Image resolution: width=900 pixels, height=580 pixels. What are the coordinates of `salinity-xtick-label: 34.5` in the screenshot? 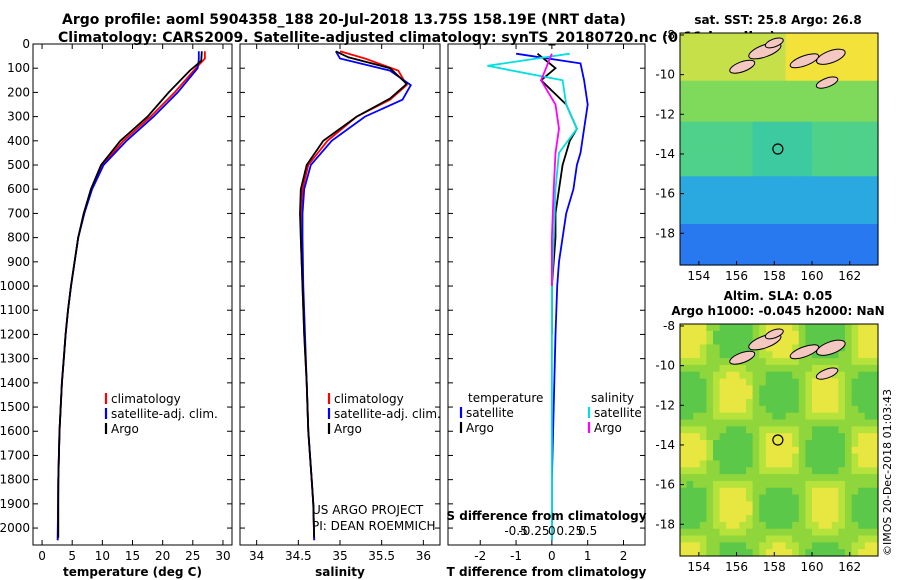 It's located at (298, 556).